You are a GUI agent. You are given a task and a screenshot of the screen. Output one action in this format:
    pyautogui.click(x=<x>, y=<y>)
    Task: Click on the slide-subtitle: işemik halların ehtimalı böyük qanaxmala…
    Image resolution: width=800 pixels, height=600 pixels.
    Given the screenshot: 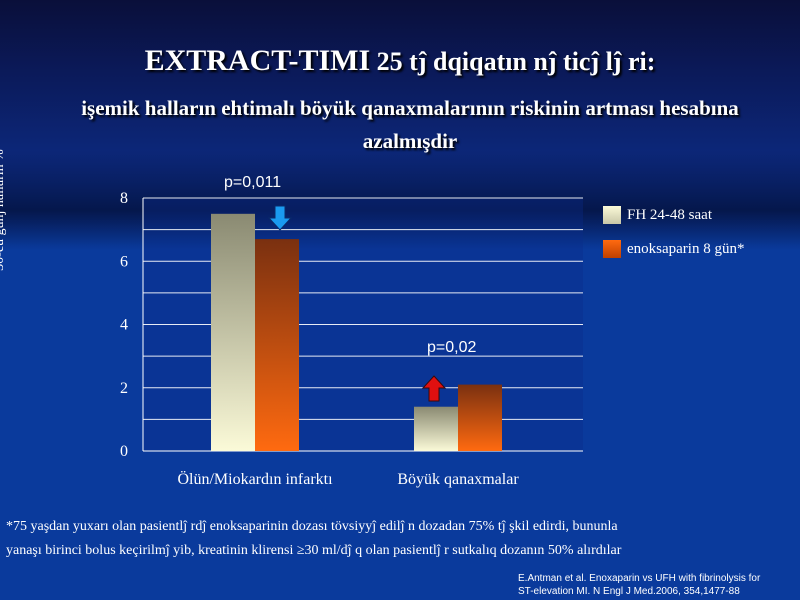 What is the action you would take?
    pyautogui.click(x=410, y=124)
    